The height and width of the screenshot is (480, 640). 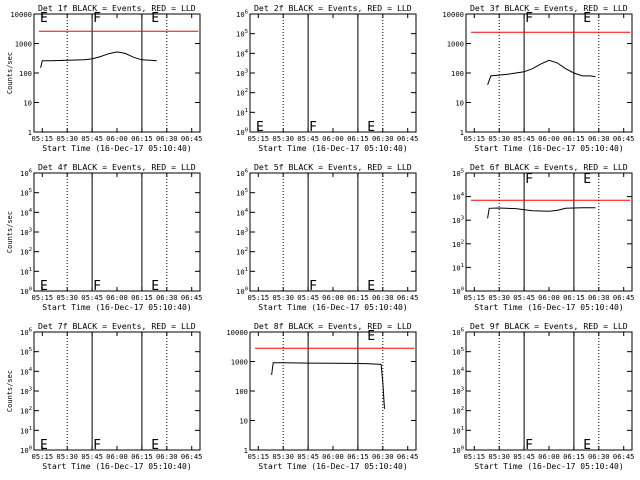 What do you see at coordinates (549, 8) in the screenshot?
I see `chart-title: Det 3f BLACK = Events, RED = LLD` at bounding box center [549, 8].